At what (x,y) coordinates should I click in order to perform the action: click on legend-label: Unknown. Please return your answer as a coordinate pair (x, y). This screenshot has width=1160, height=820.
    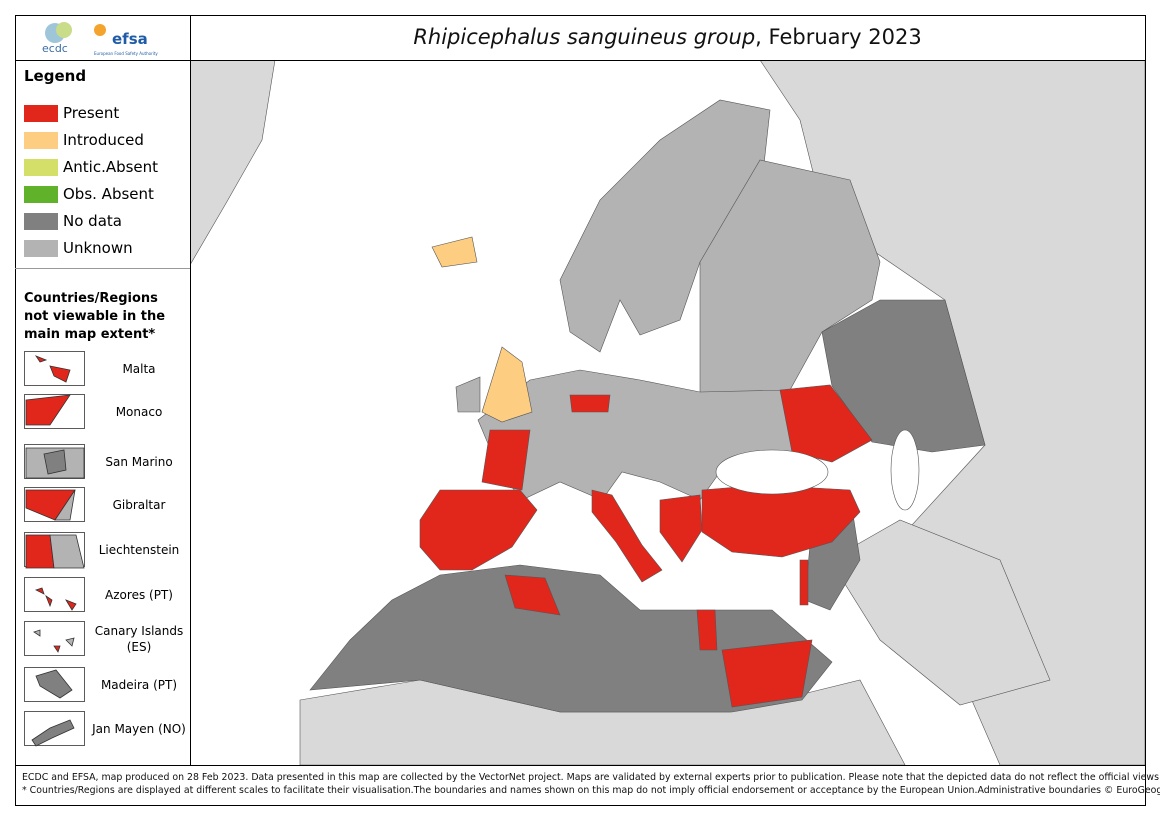
    Looking at the image, I should click on (98, 248).